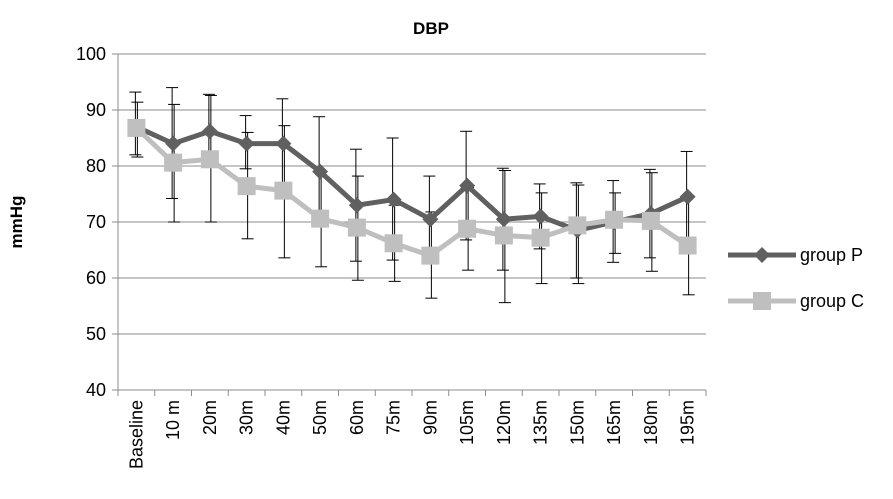  What do you see at coordinates (614, 422) in the screenshot?
I see `x-tick-label: 165m` at bounding box center [614, 422].